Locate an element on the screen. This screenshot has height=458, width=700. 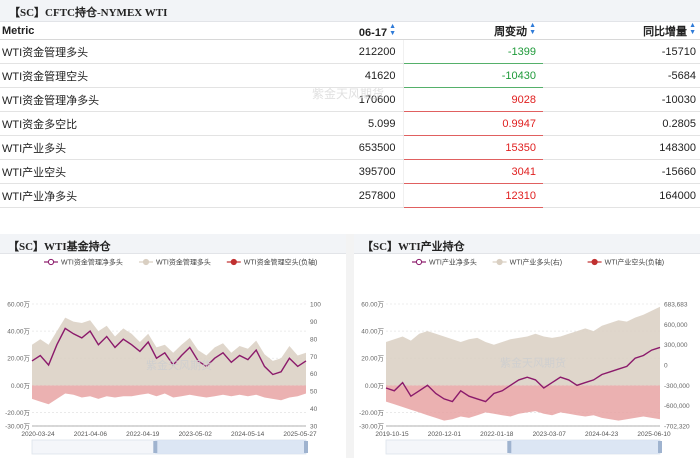
metric-cell: WTI资金管理净多头 is located at coordinates (110, 99).